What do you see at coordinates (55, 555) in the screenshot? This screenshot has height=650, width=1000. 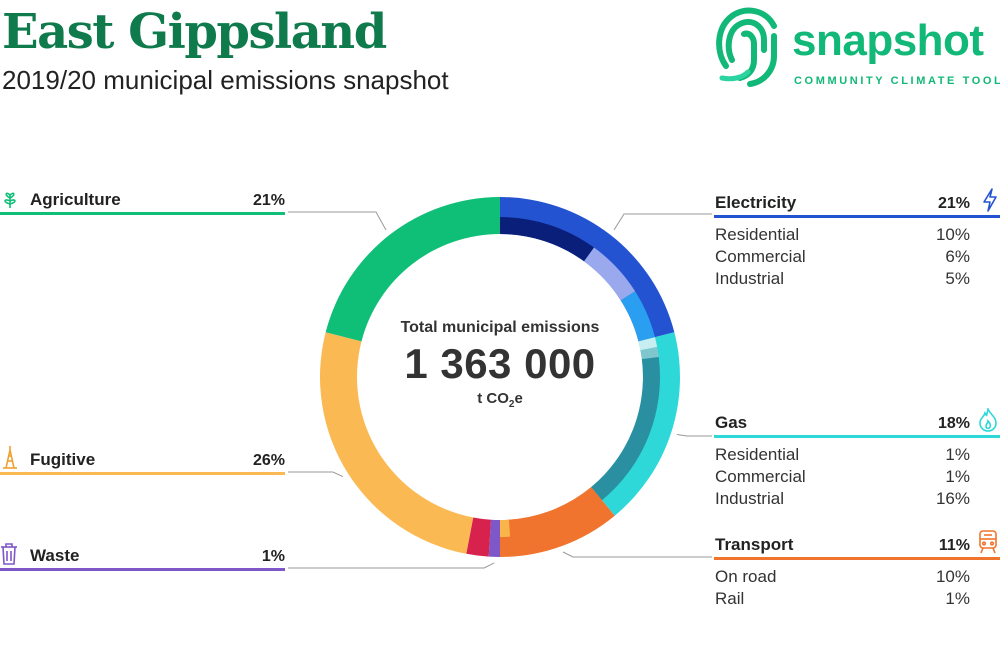 I see `category-label: Waste` at bounding box center [55, 555].